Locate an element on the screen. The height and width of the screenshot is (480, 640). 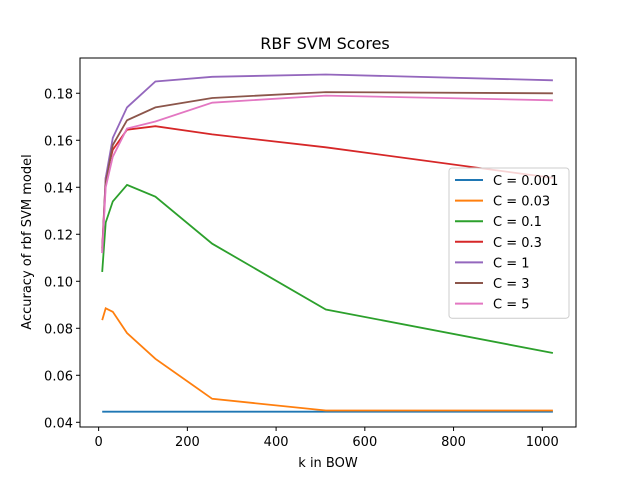
y-tick-label: 0.18 is located at coordinates (58, 94).